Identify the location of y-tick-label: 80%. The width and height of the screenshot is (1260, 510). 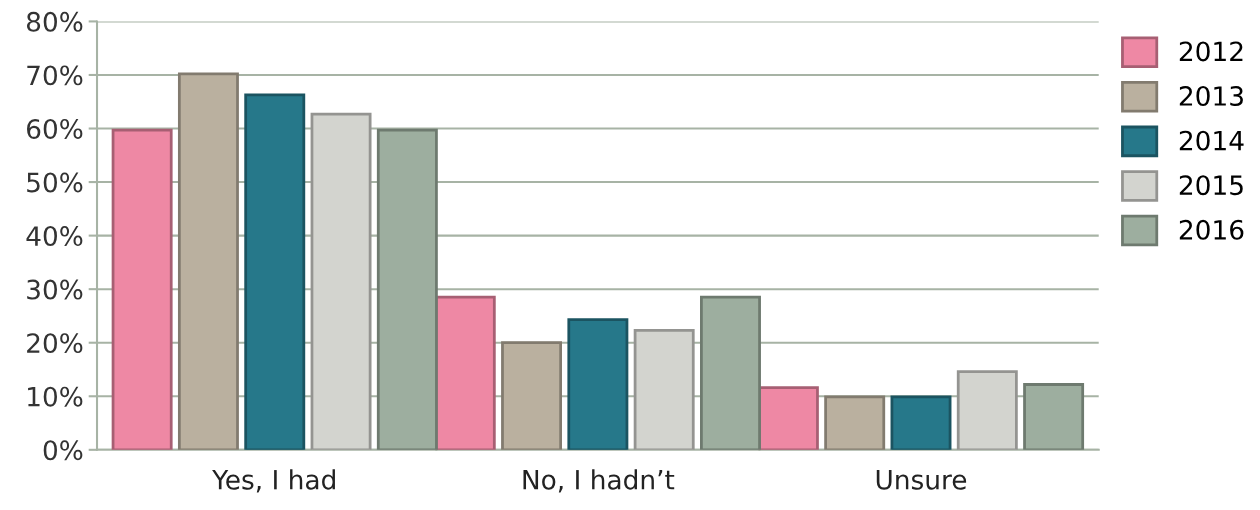
(54, 21).